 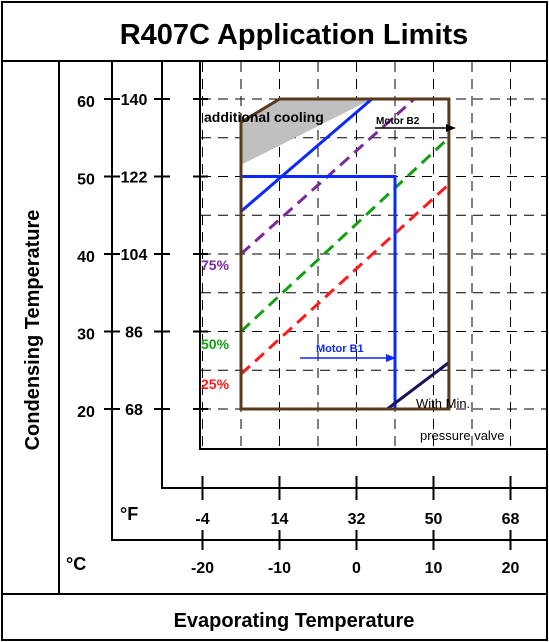 What do you see at coordinates (129, 514) in the screenshot?
I see `unit-fahrenheit-label: °F` at bounding box center [129, 514].